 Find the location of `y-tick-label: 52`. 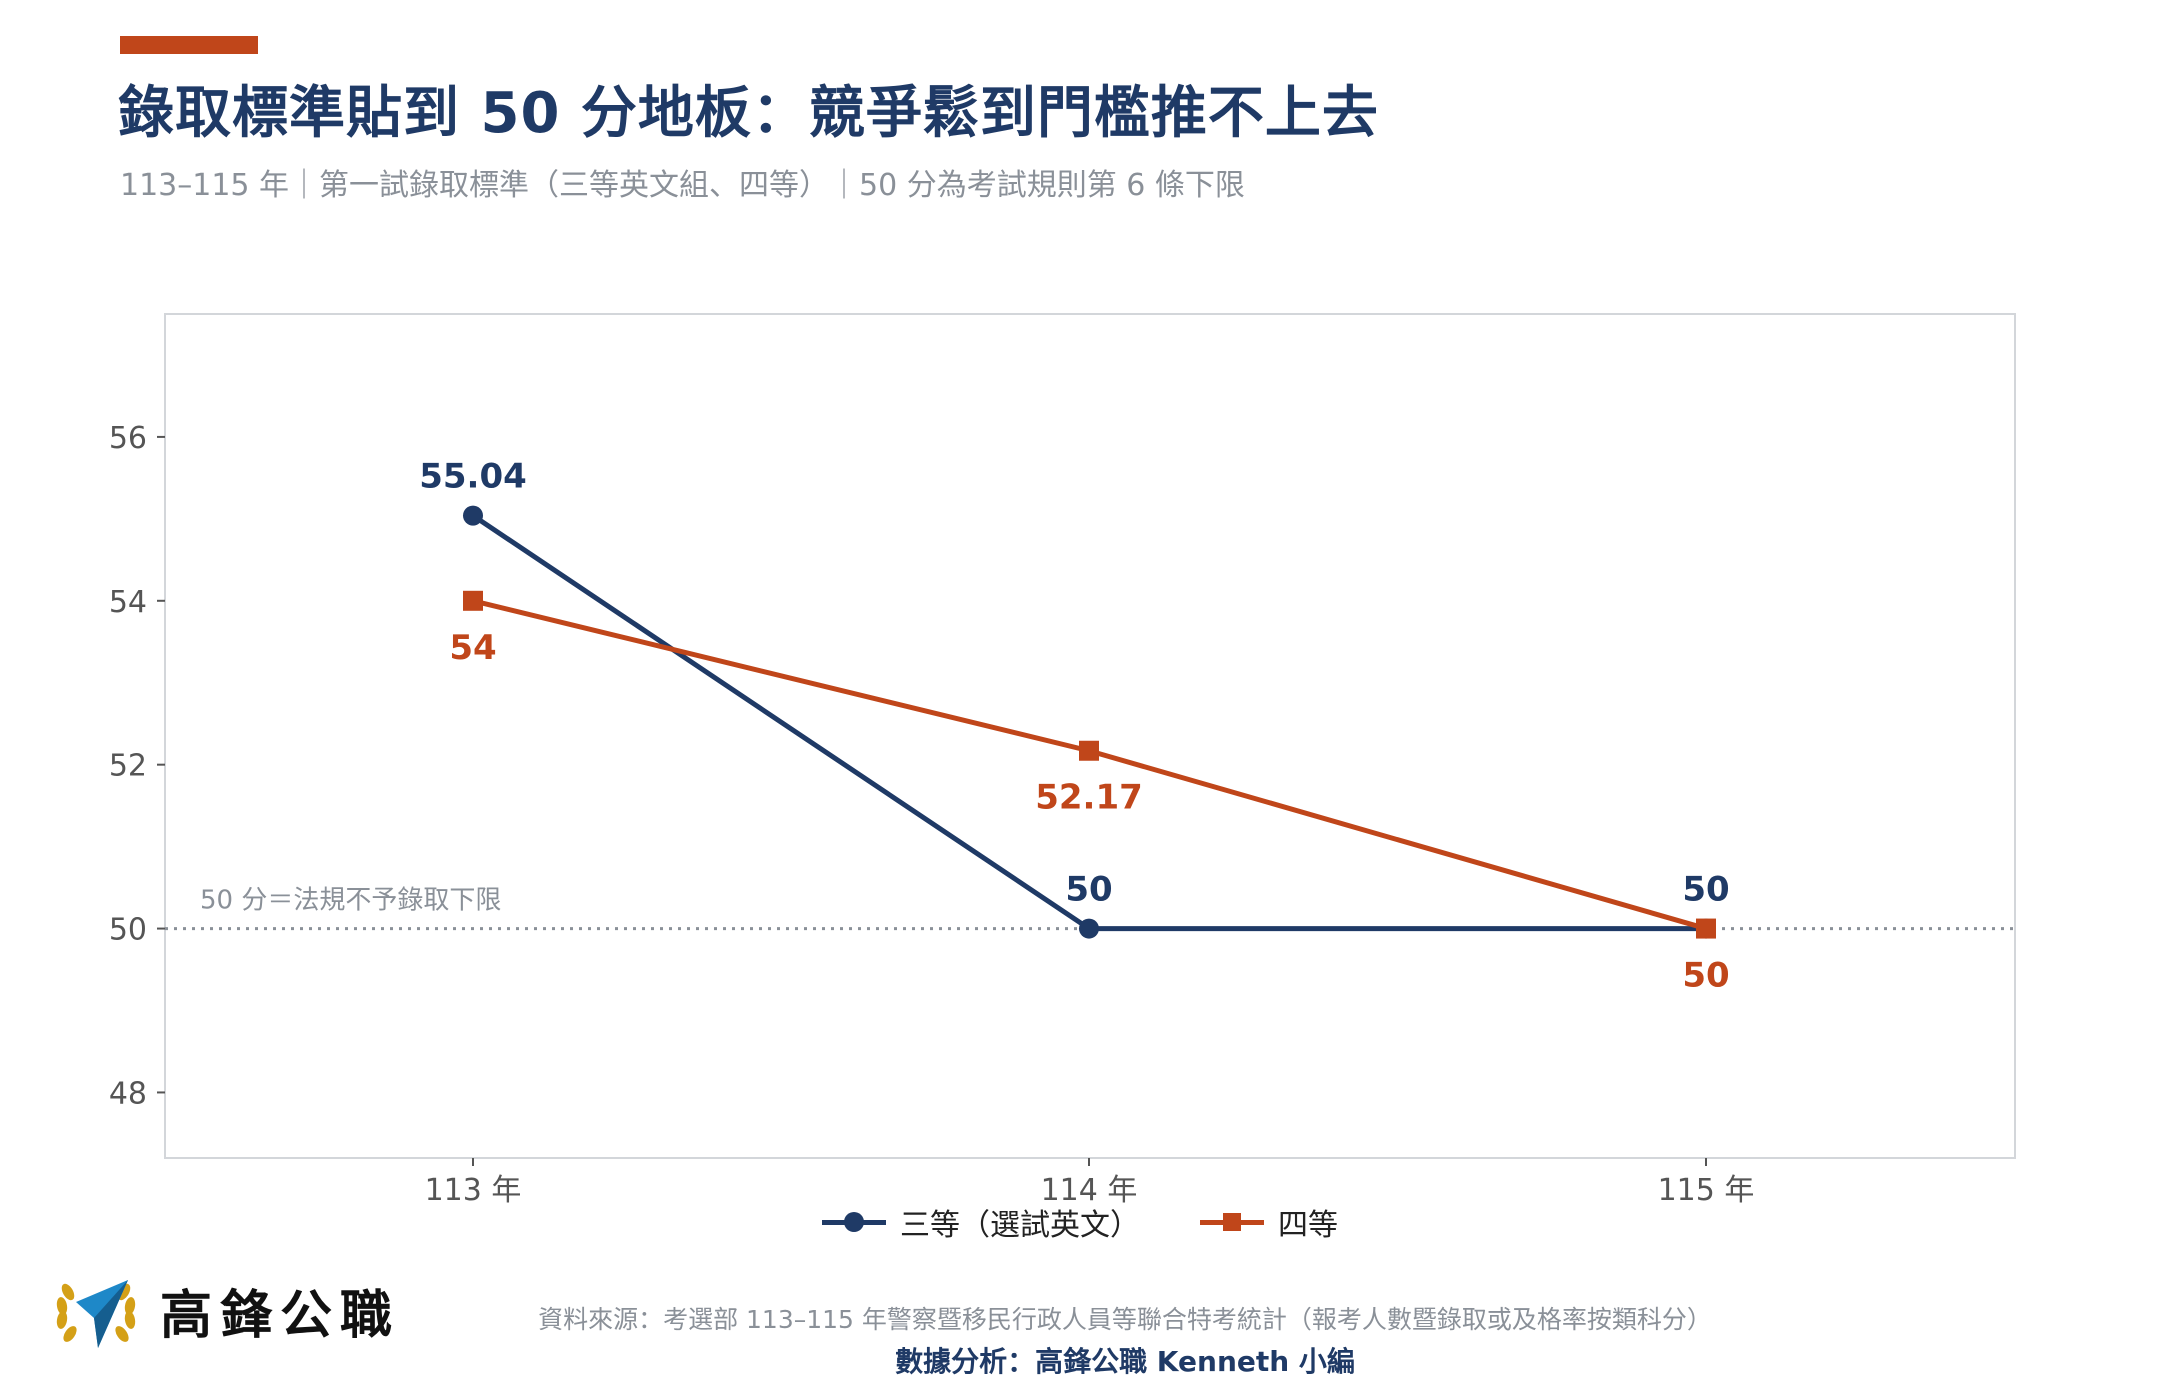

y-tick-label: 52 is located at coordinates (128, 766).